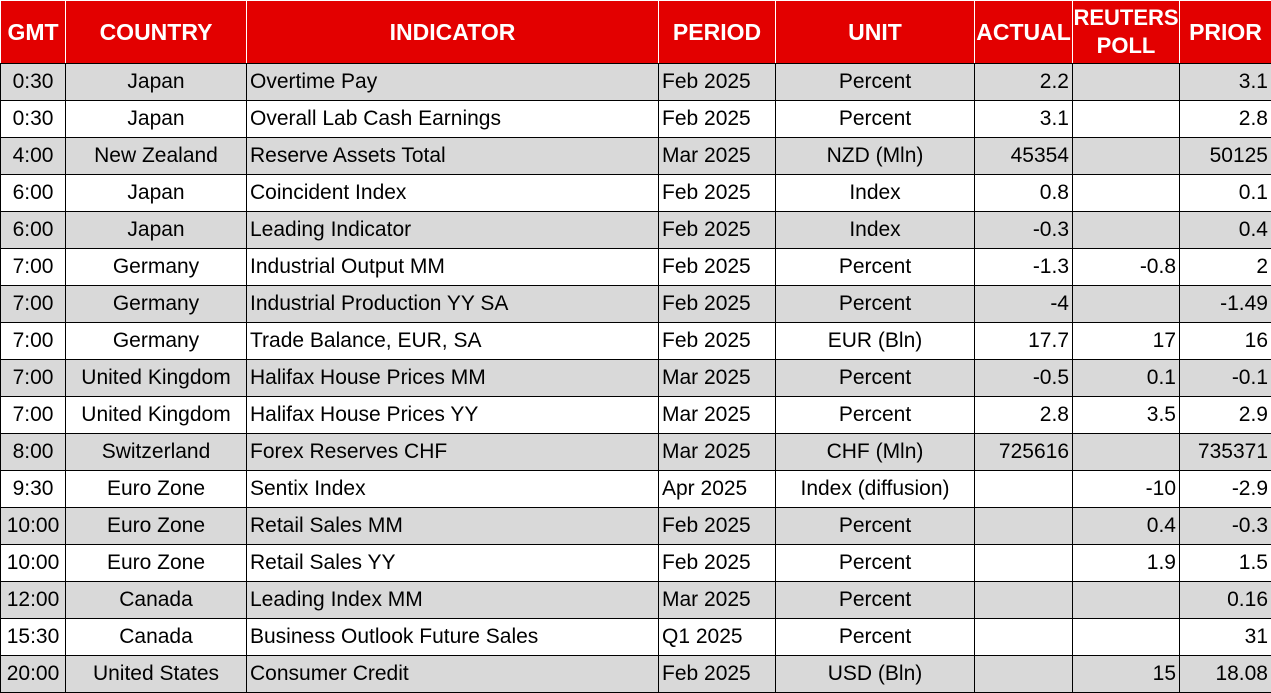  What do you see at coordinates (717, 637) in the screenshot?
I see `cell-period: Q1 2025` at bounding box center [717, 637].